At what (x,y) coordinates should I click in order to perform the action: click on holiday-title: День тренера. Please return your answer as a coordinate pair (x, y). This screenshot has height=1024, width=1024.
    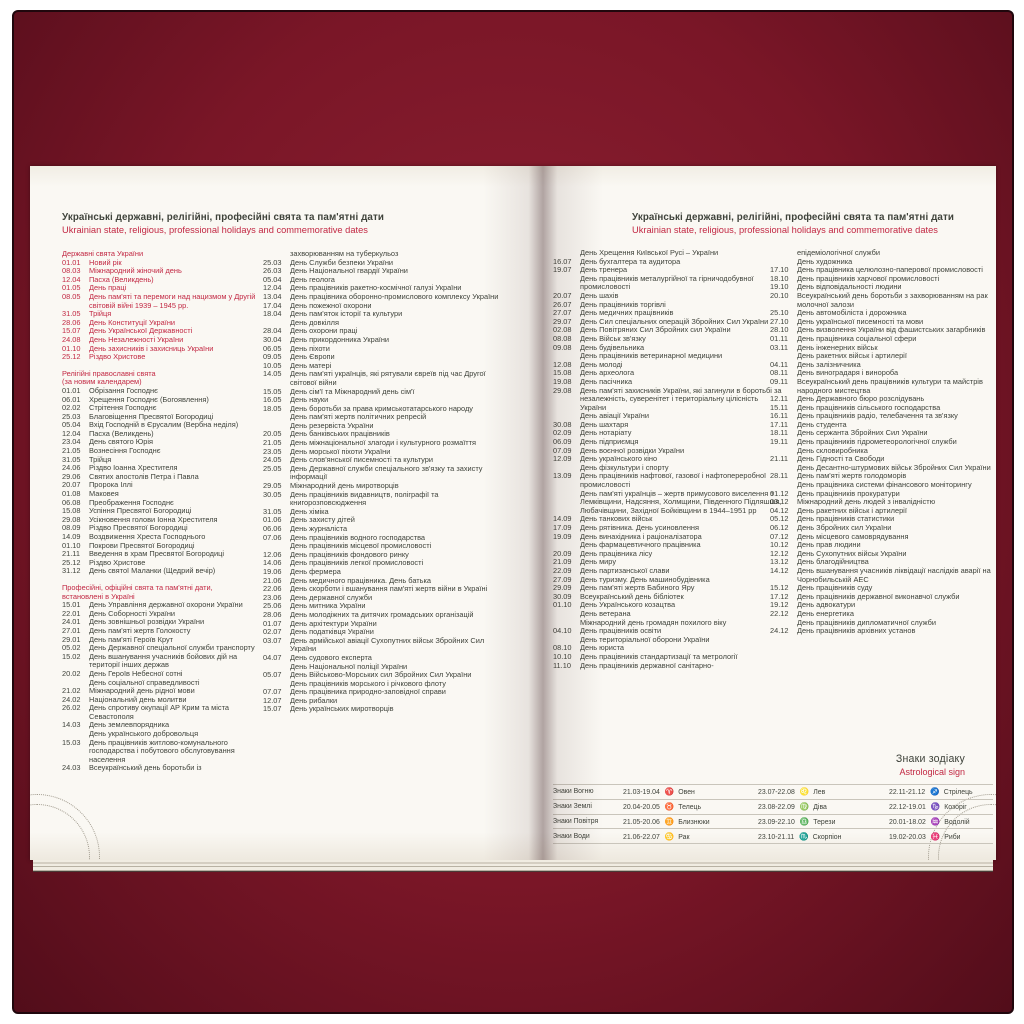
    Looking at the image, I should click on (604, 270).